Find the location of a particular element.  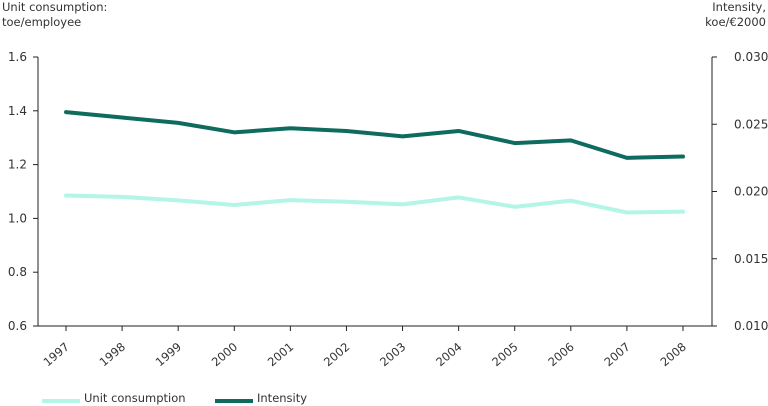

x-tick-label: 2002 is located at coordinates (336, 355).